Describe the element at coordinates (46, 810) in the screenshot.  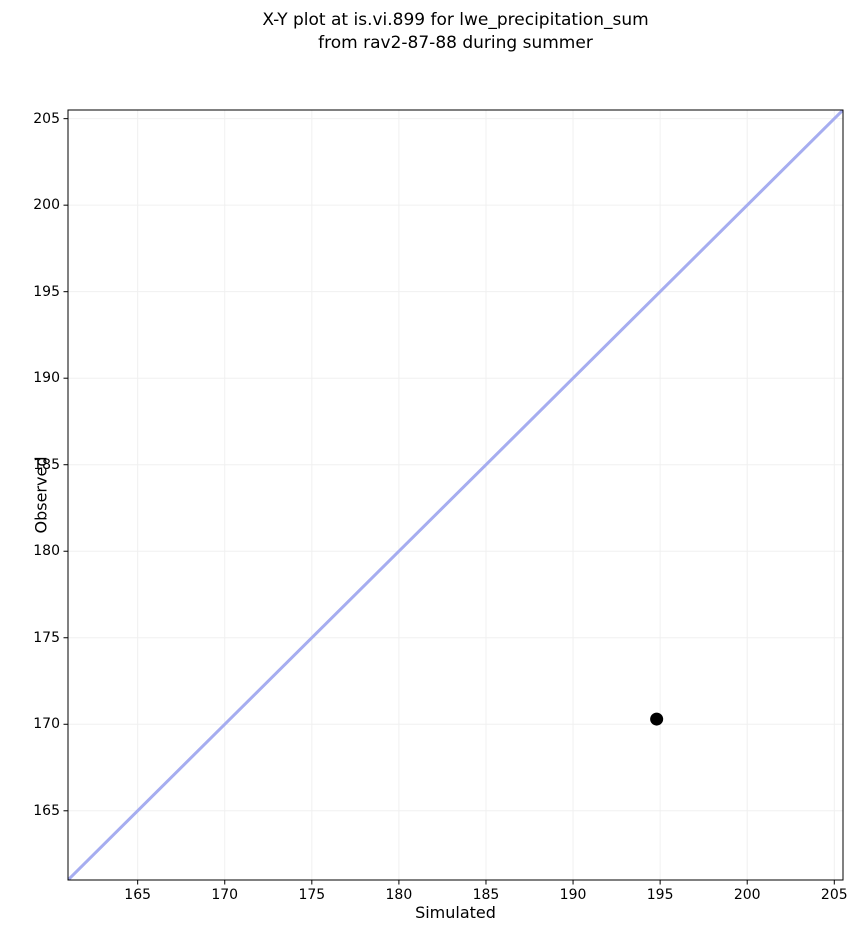
I see `y-tick-label: 165` at that location.